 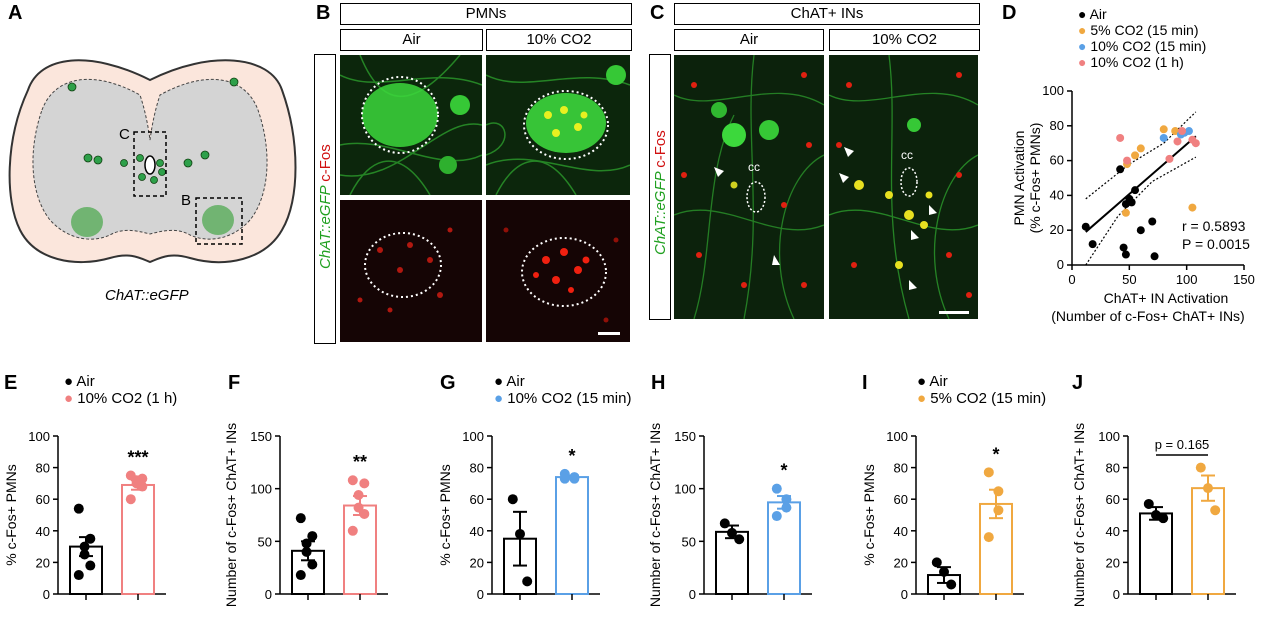 What do you see at coordinates (120, 390) in the screenshot?
I see `legend-e: ● Air ● 10% CO2 (1 h)` at bounding box center [120, 390].